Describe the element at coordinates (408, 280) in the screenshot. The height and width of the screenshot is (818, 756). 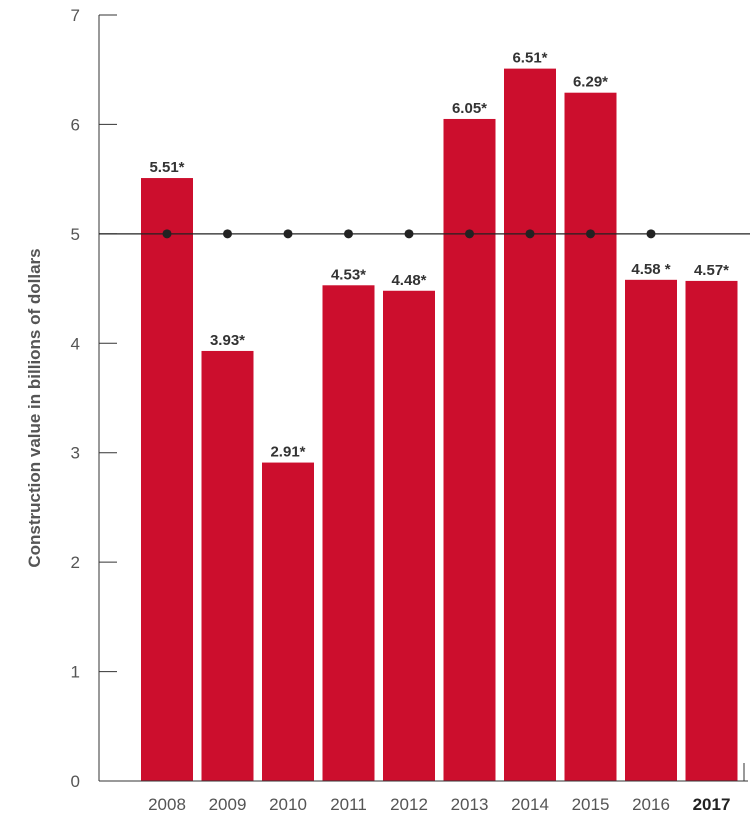
I see `data-label: 4.48*` at that location.